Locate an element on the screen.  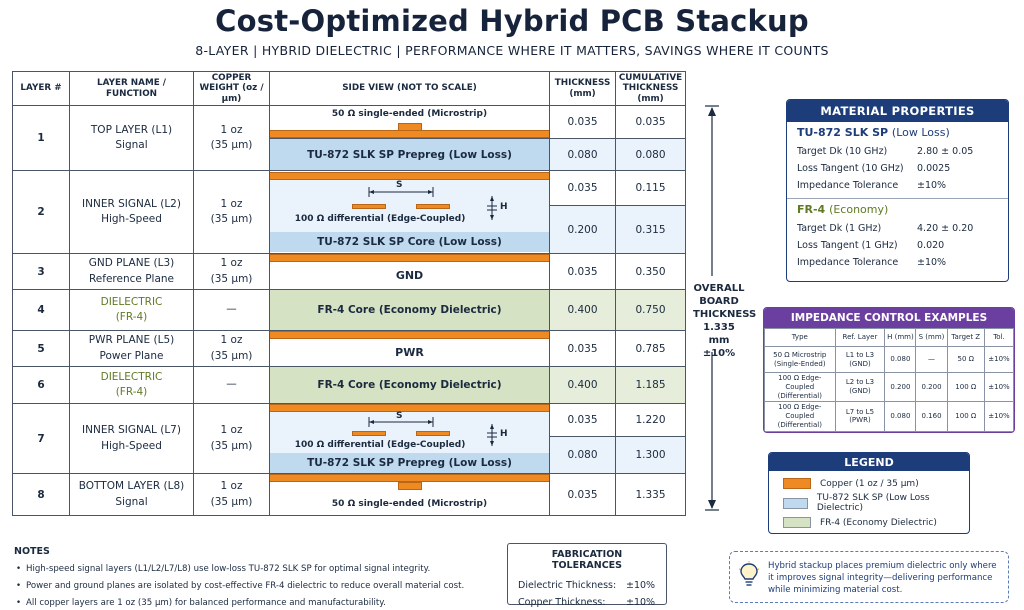
gnd-label: GND is located at coordinates (409, 275).